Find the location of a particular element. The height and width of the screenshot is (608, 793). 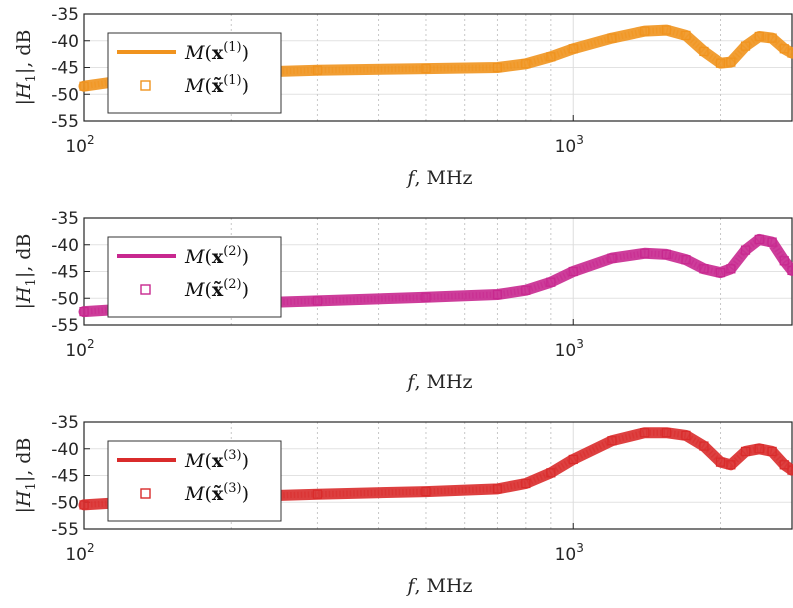

legend: M(x(3)) M(x̃(3)) is located at coordinates (194, 481).